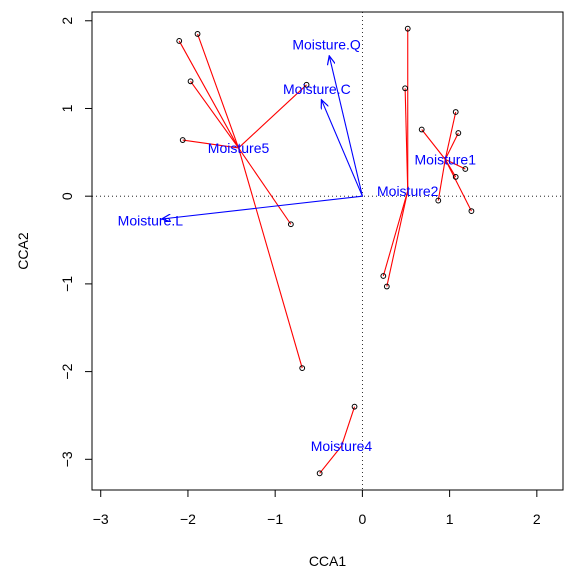  What do you see at coordinates (275, 519) in the screenshot?
I see `x-tick-label: −1` at bounding box center [275, 519].